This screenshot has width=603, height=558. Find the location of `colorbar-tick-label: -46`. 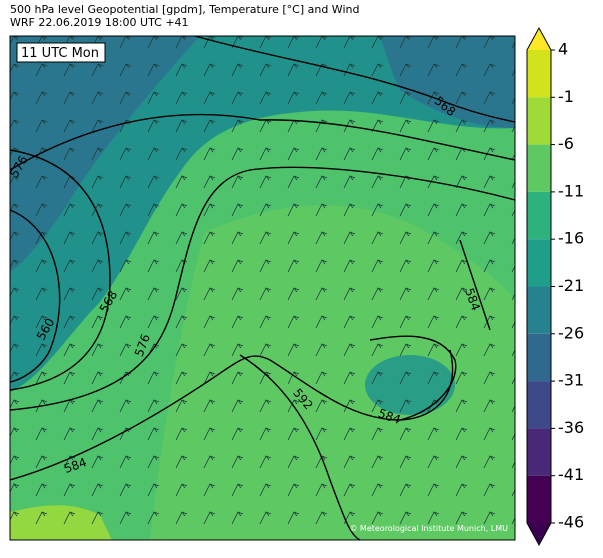

colorbar-tick-label: -46 is located at coordinates (571, 522).